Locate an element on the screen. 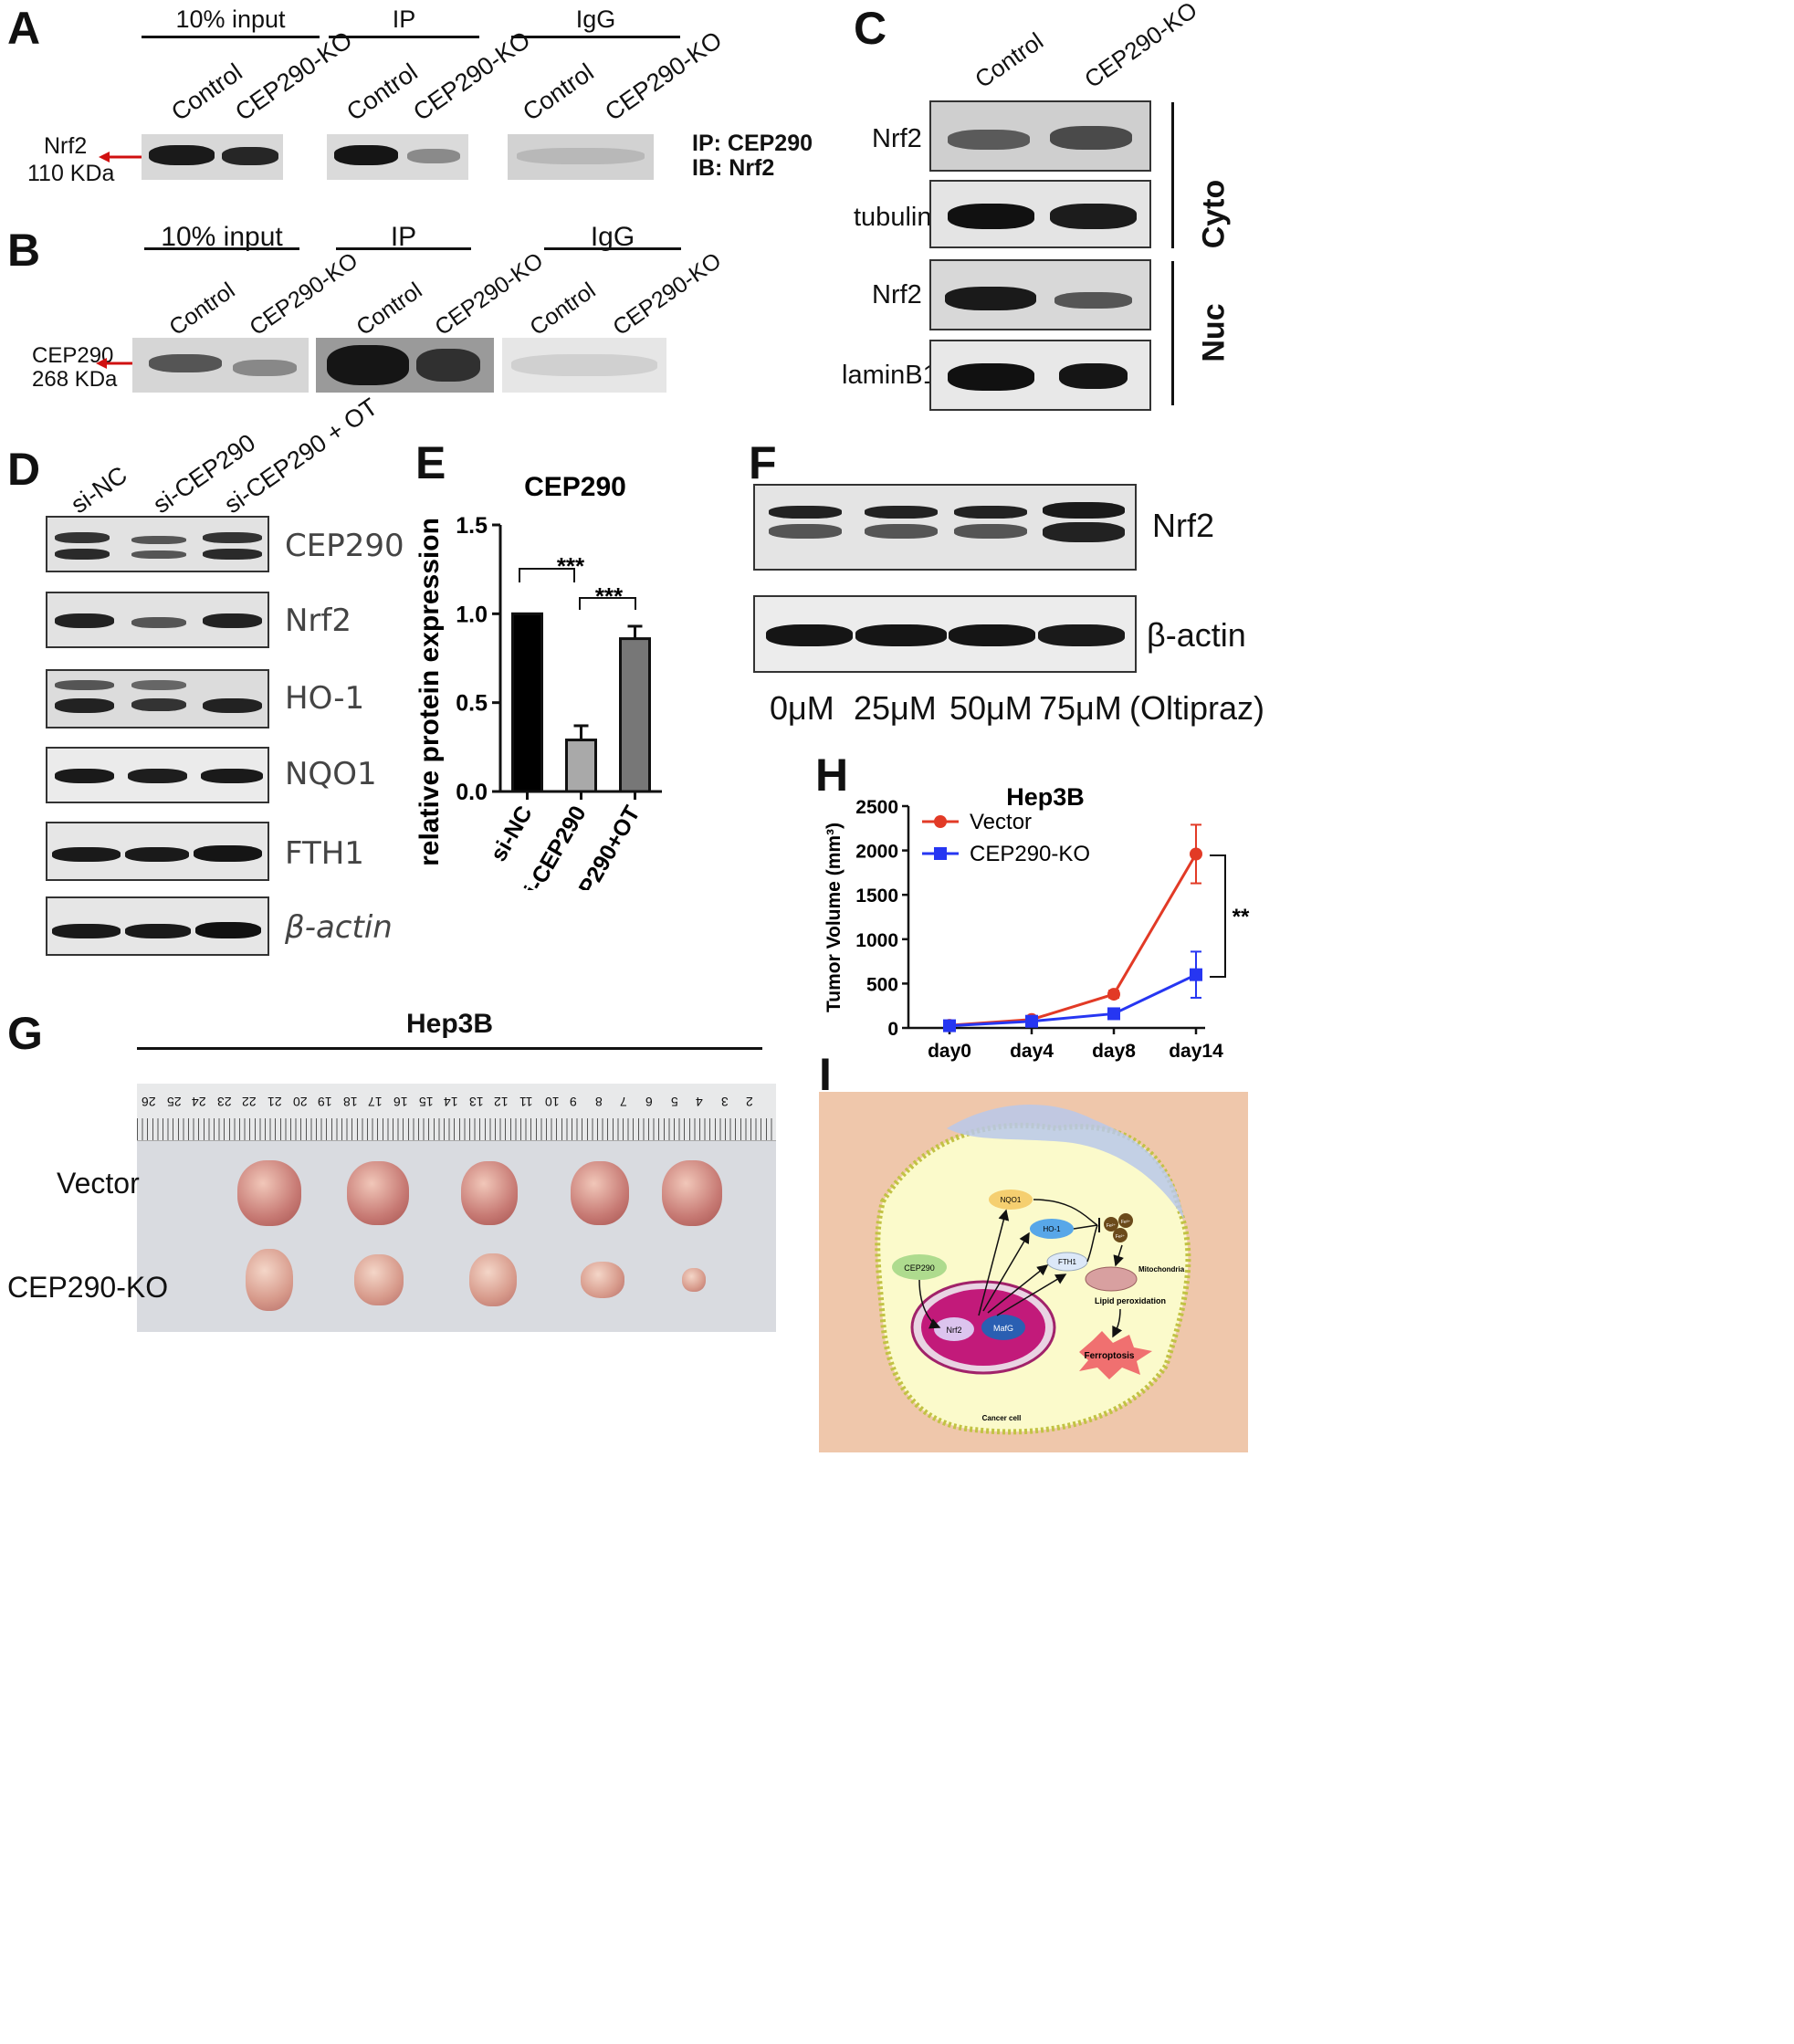  panel-c-row-label: laminB1 is located at coordinates (890, 375).